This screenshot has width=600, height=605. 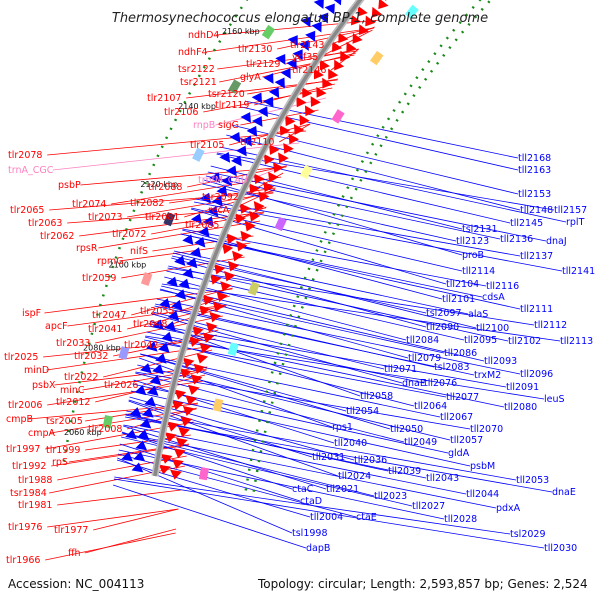 I want to click on forward-gene-label: tlr2146, so click(x=309, y=70).